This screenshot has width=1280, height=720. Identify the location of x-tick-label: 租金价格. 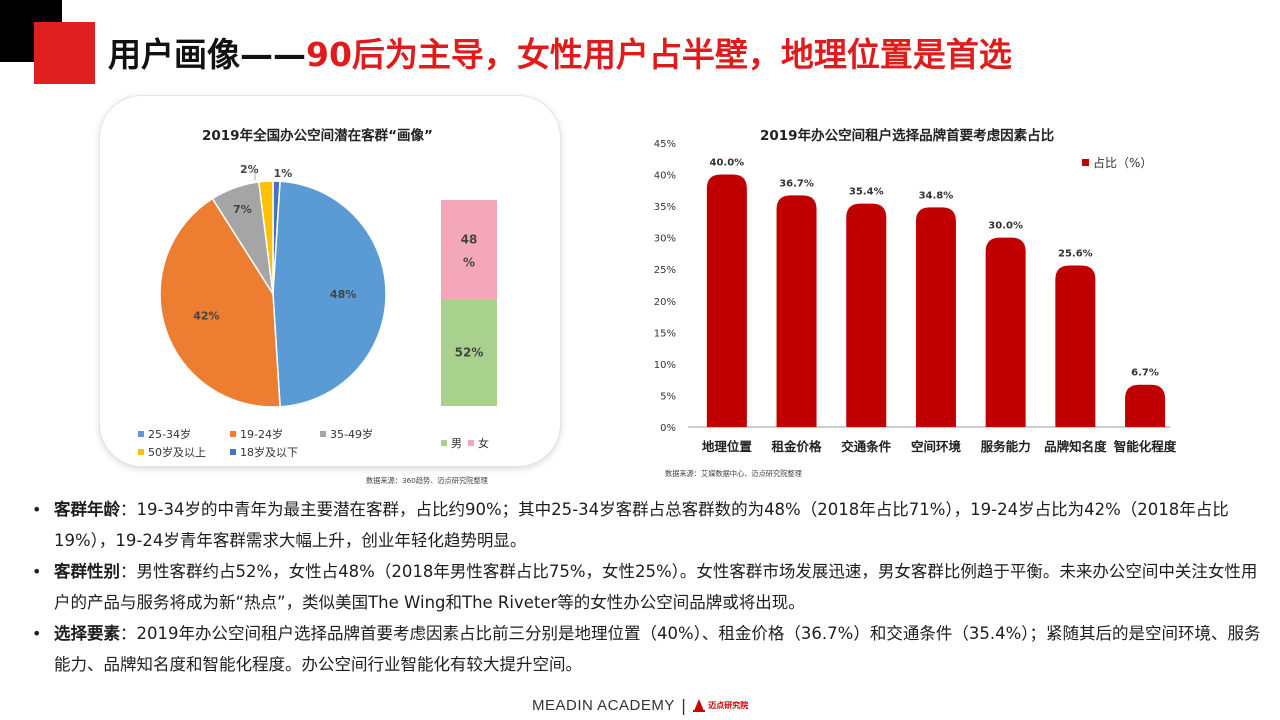
(797, 446).